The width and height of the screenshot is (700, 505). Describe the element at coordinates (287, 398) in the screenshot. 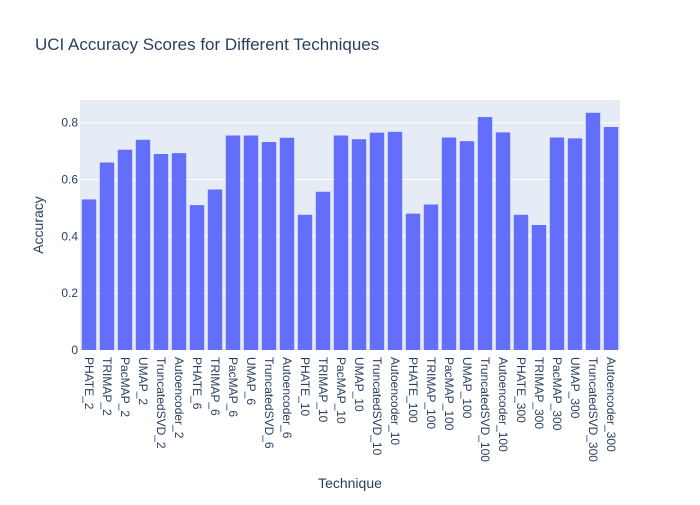

I see `x-tick-label: Autoencoder_6` at that location.